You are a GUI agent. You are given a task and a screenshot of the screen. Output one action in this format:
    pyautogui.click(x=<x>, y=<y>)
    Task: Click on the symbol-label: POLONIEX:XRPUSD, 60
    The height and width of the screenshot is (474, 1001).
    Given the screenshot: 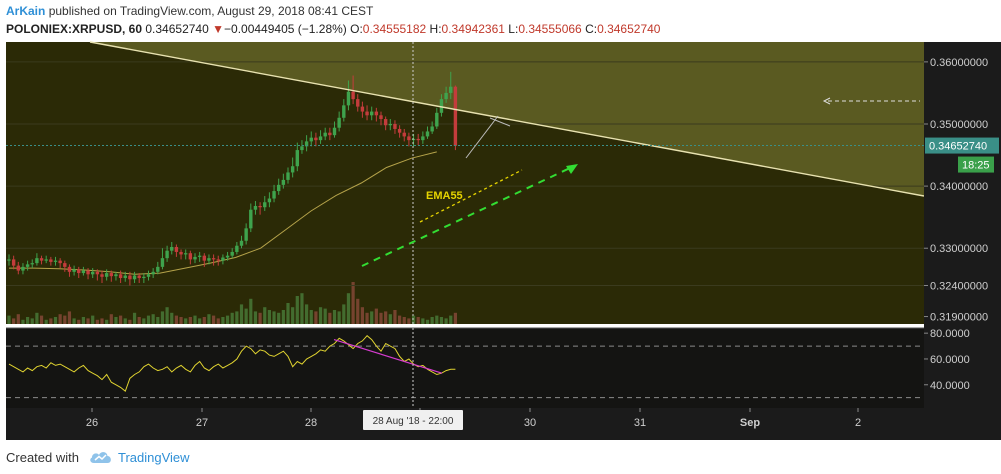 What is the action you would take?
    pyautogui.click(x=74, y=29)
    